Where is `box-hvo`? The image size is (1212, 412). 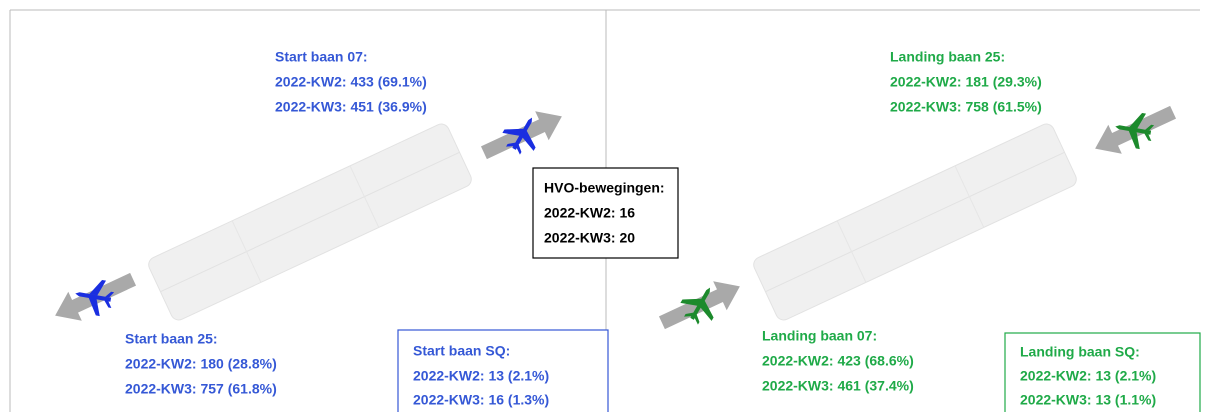
box-hvo is located at coordinates (605, 213).